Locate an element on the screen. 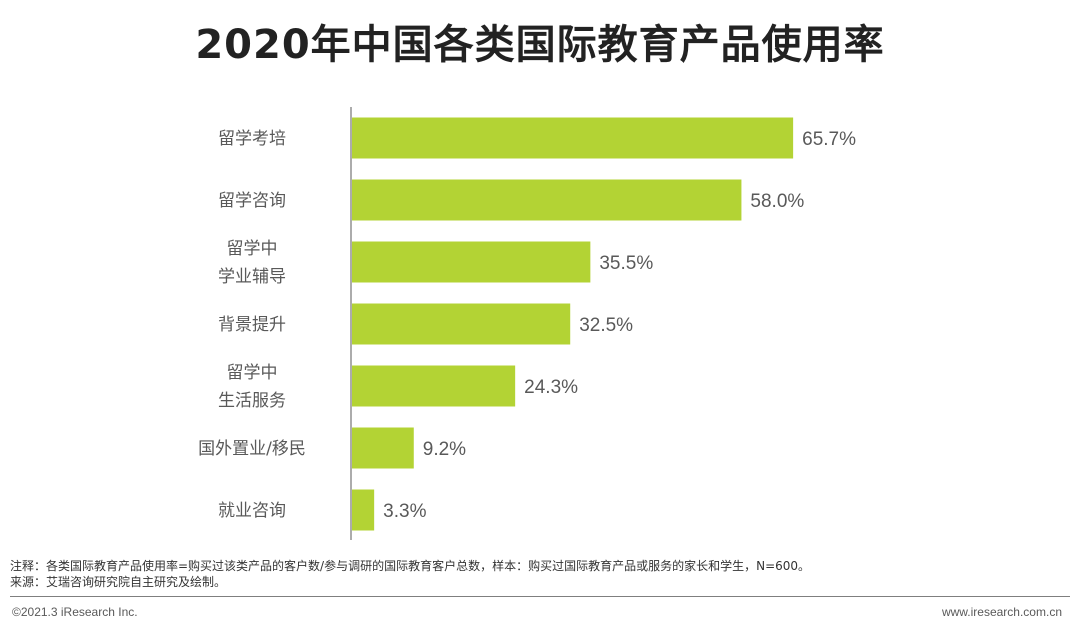 The height and width of the screenshot is (632, 1080). category-label-0: 留学考培 is located at coordinates (252, 139).